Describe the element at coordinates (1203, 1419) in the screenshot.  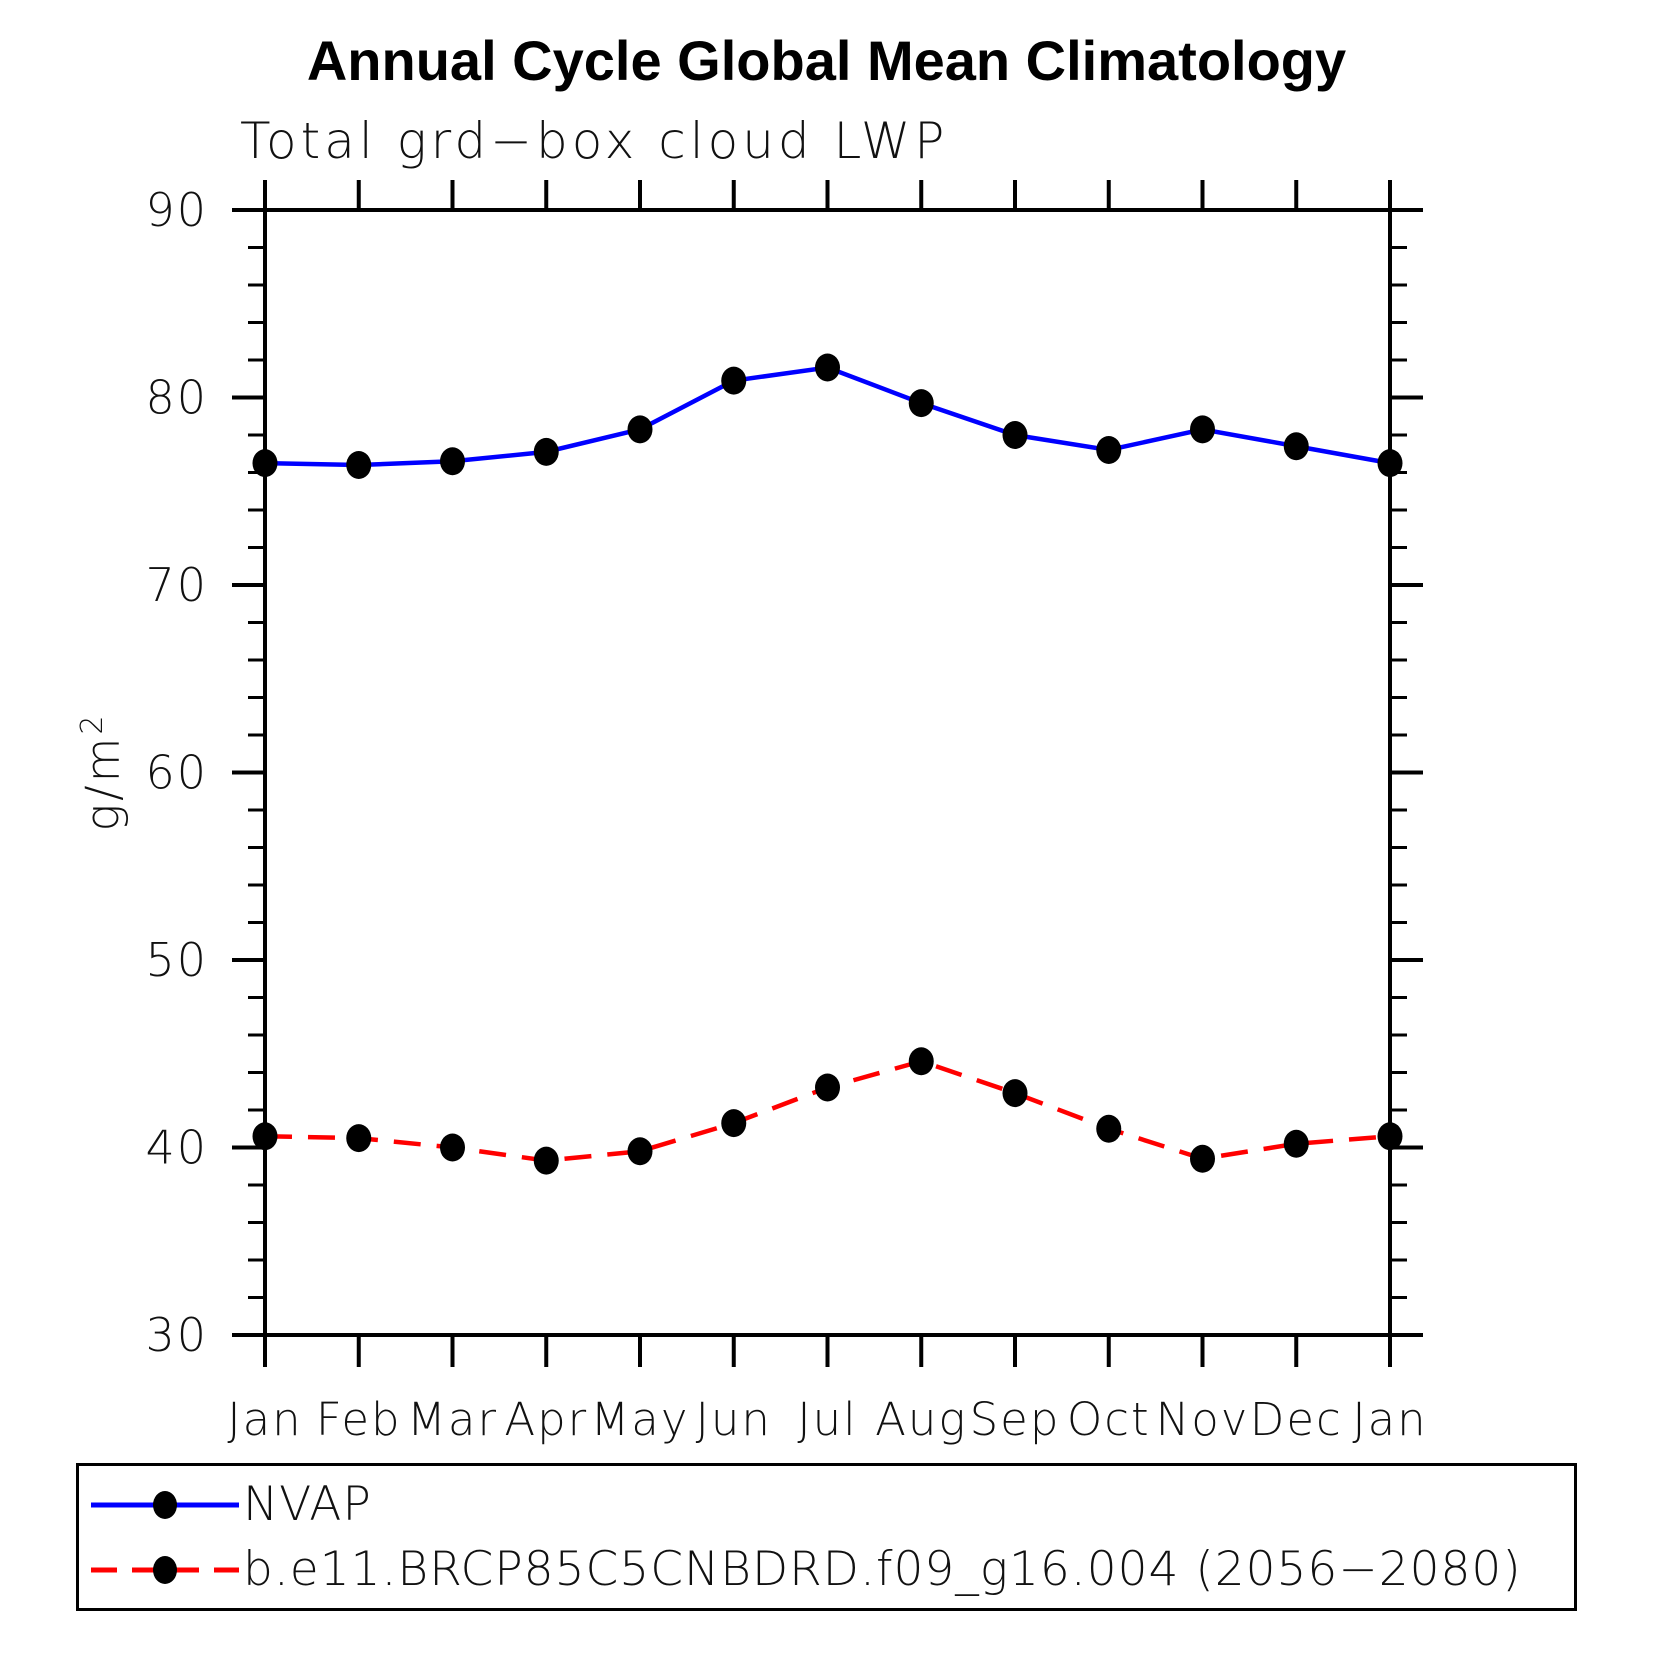
I see `month-label: Nov` at that location.